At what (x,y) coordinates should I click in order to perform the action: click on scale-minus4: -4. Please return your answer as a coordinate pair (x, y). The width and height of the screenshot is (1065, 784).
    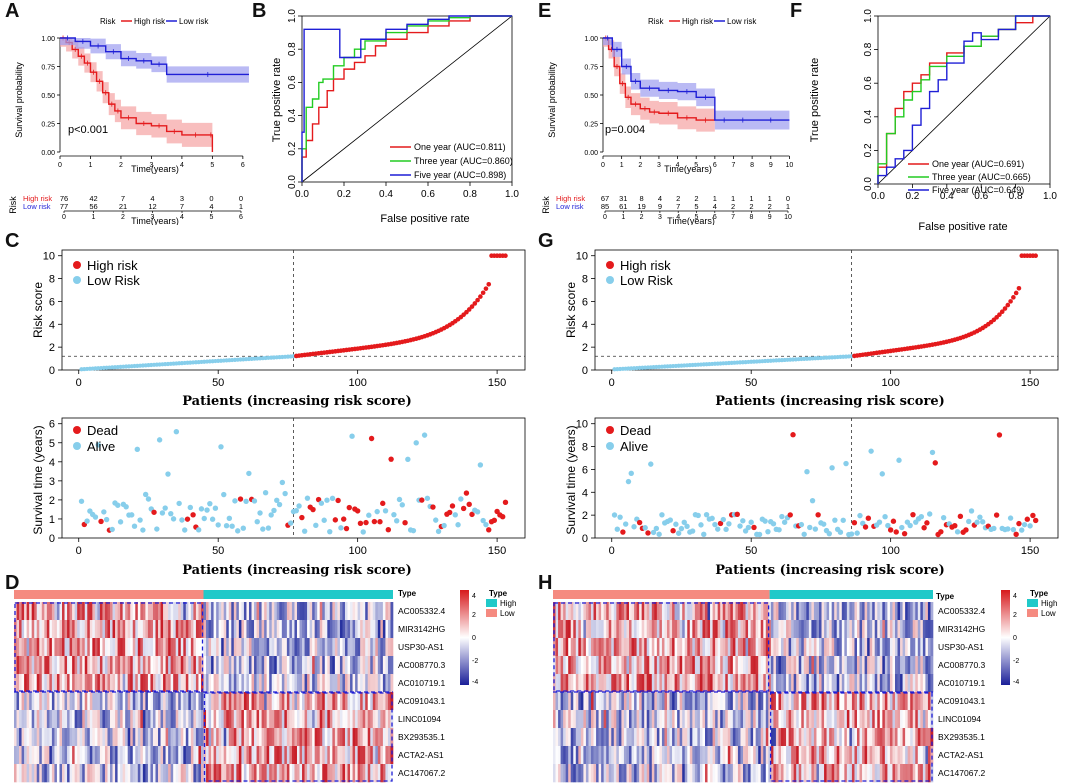
    Looking at the image, I should click on (1016, 682).